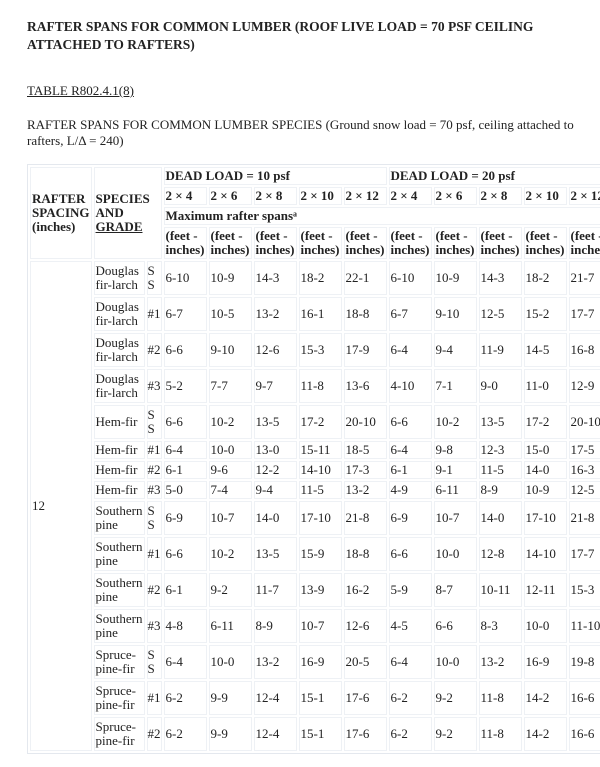  I want to click on rafter-spacing-value: 12, so click(61, 506).